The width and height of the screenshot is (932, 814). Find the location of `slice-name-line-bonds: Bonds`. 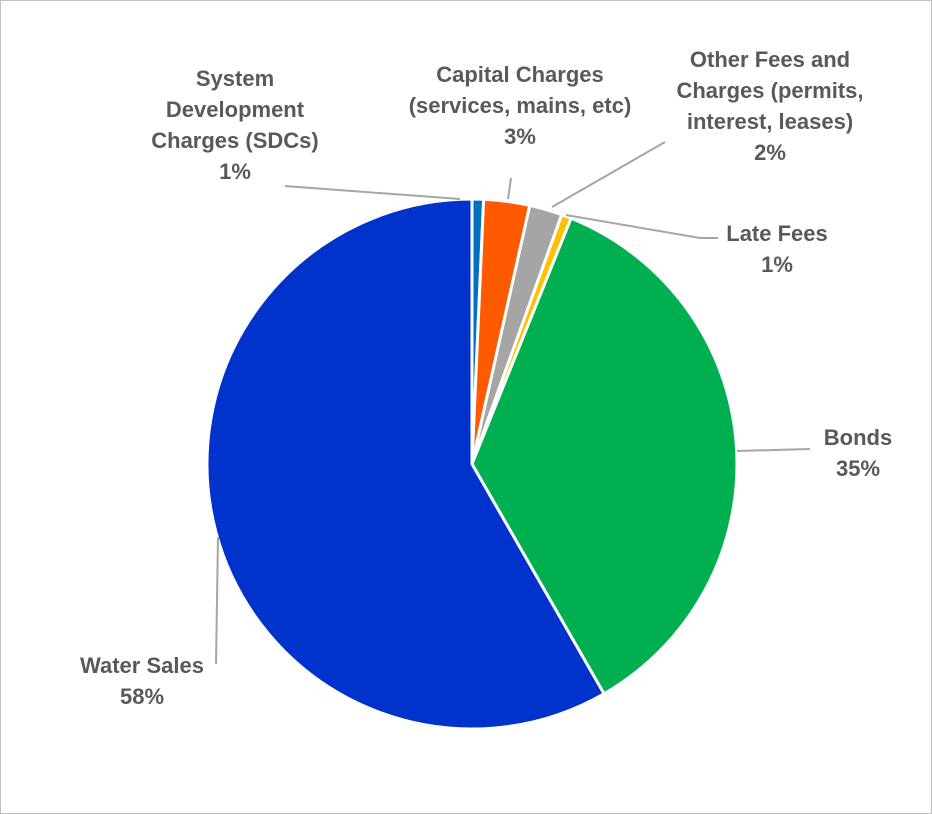

slice-name-line-bonds: Bonds is located at coordinates (858, 437).